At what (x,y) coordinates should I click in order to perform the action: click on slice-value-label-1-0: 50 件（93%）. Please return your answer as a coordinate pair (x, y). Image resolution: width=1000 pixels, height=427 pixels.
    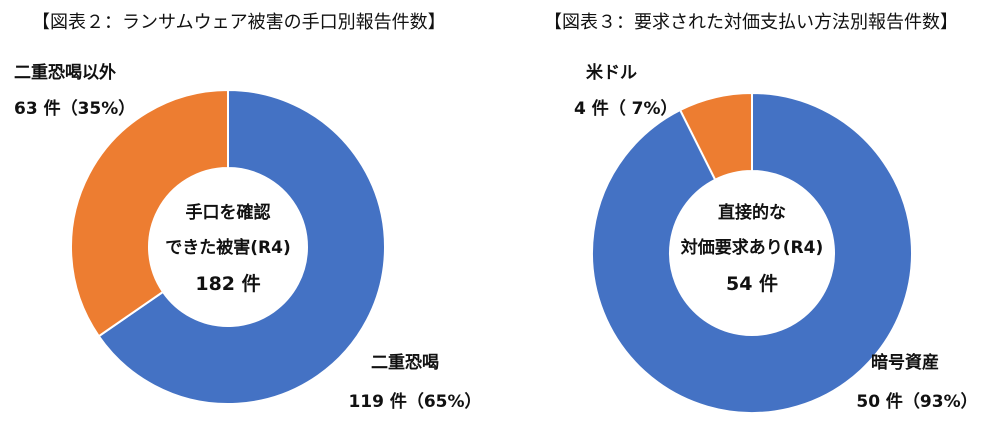
    Looking at the image, I should click on (916, 401).